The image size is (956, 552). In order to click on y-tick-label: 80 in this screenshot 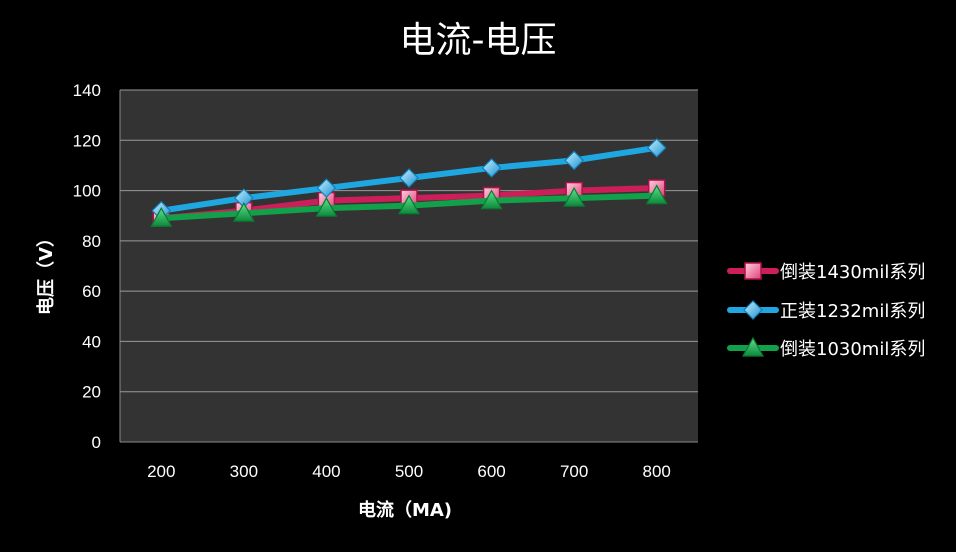, I will do `click(91, 241)`.